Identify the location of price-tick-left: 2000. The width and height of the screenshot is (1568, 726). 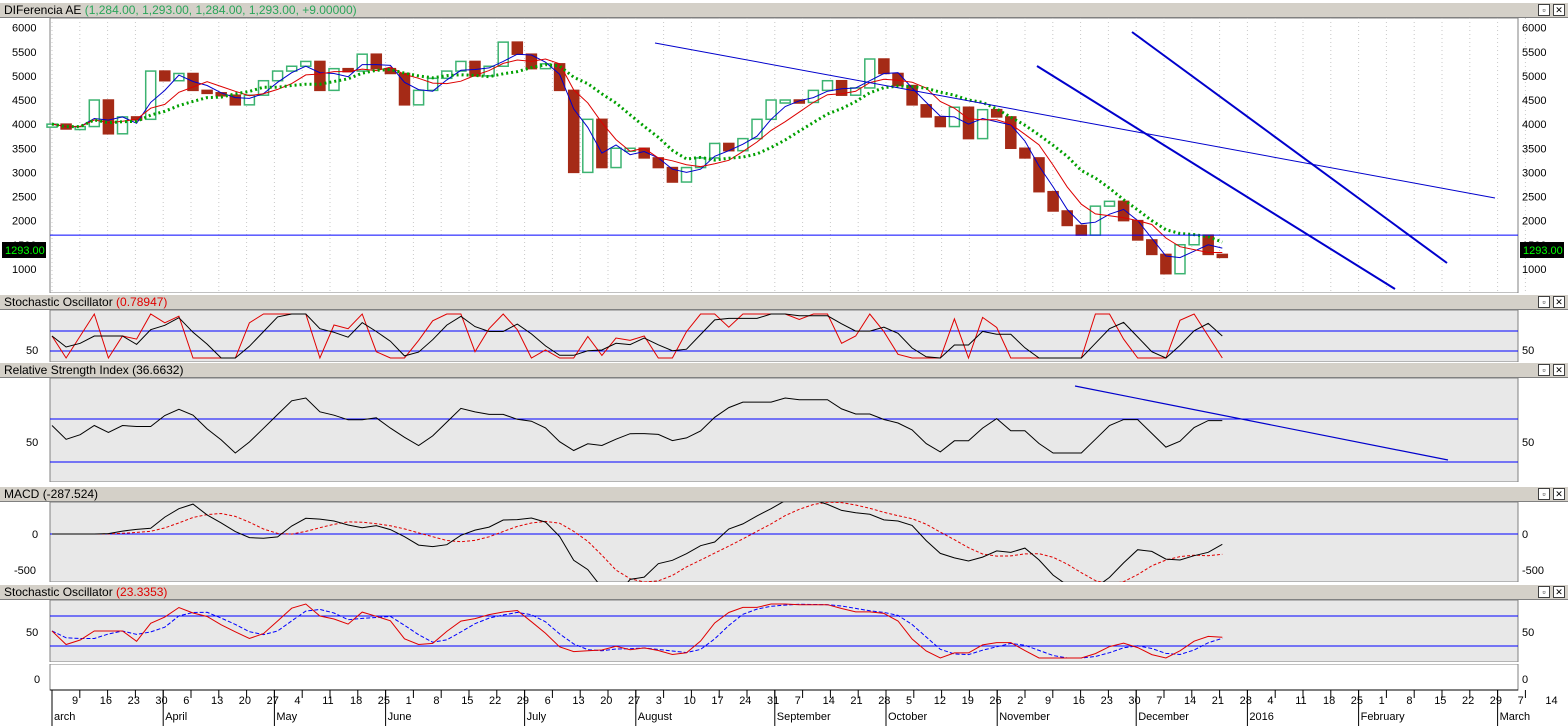
(24, 222).